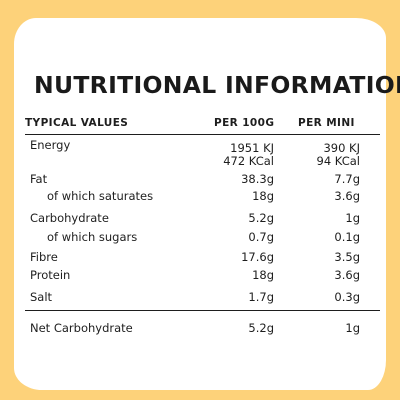 This screenshot has height=400, width=400. Describe the element at coordinates (347, 179) in the screenshot. I see `fat-permini: 7.7g` at that location.